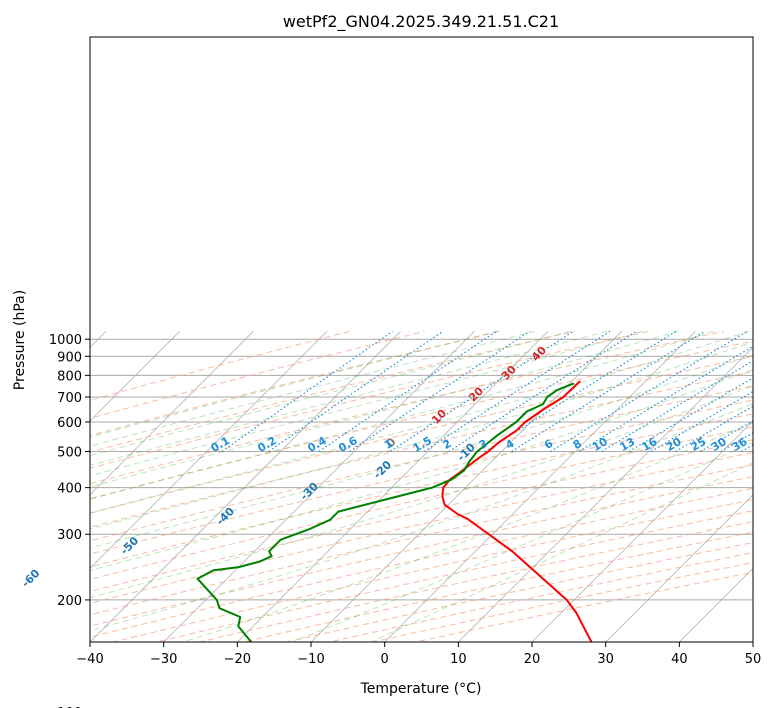  I want to click on x-tick-label: 40, so click(679, 659).